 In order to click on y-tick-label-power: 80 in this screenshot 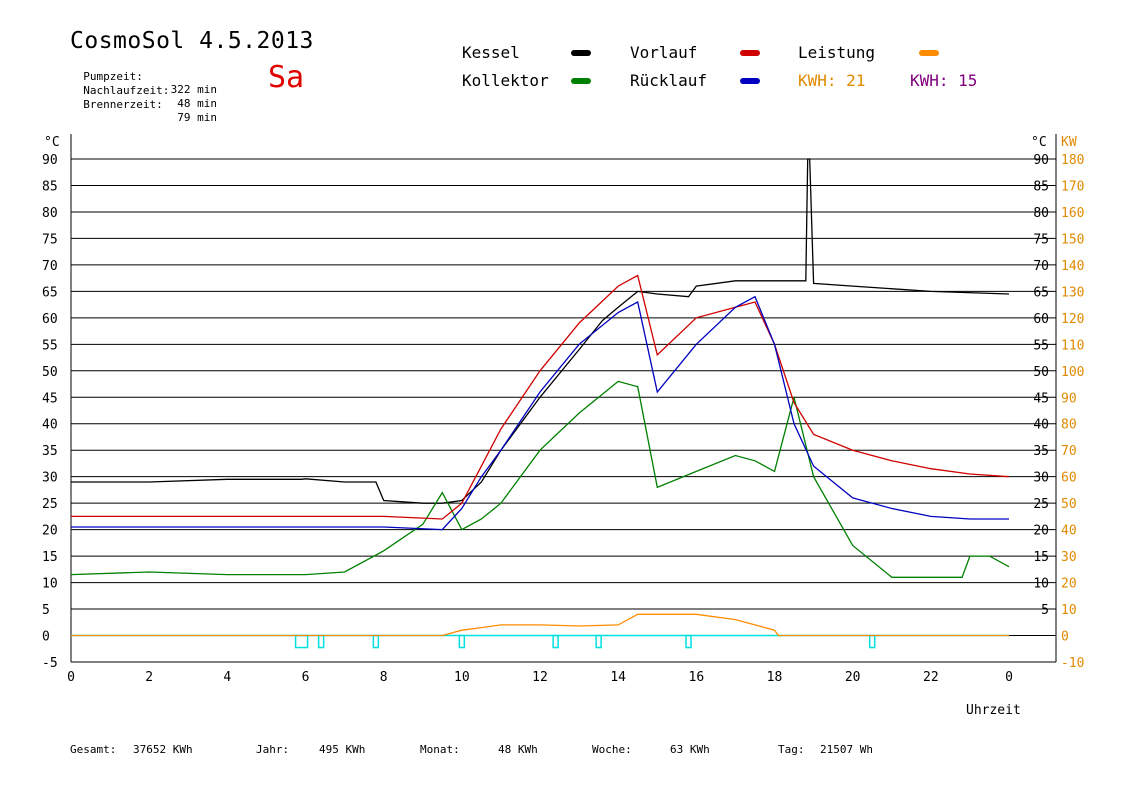, I will do `click(1069, 425)`.